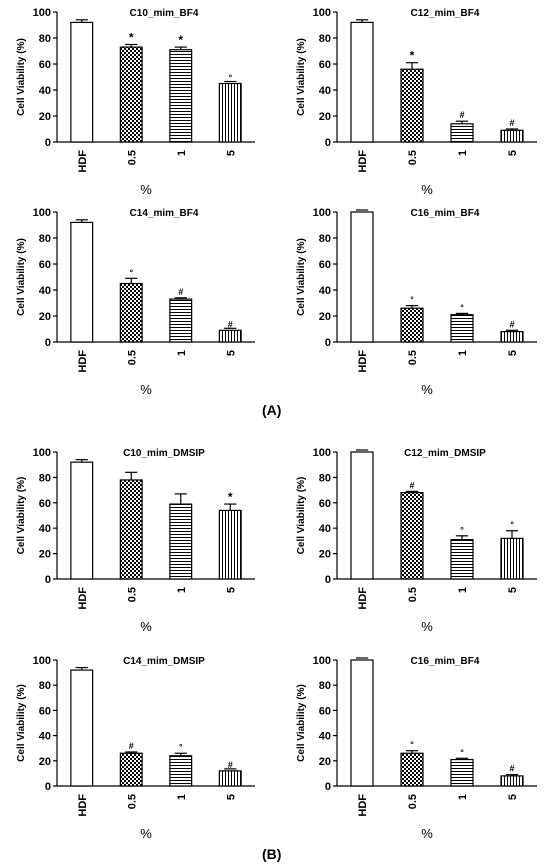 The width and height of the screenshot is (550, 867). What do you see at coordinates (164, 13) in the screenshot?
I see `chart-title: C10_mim_BF4` at bounding box center [164, 13].